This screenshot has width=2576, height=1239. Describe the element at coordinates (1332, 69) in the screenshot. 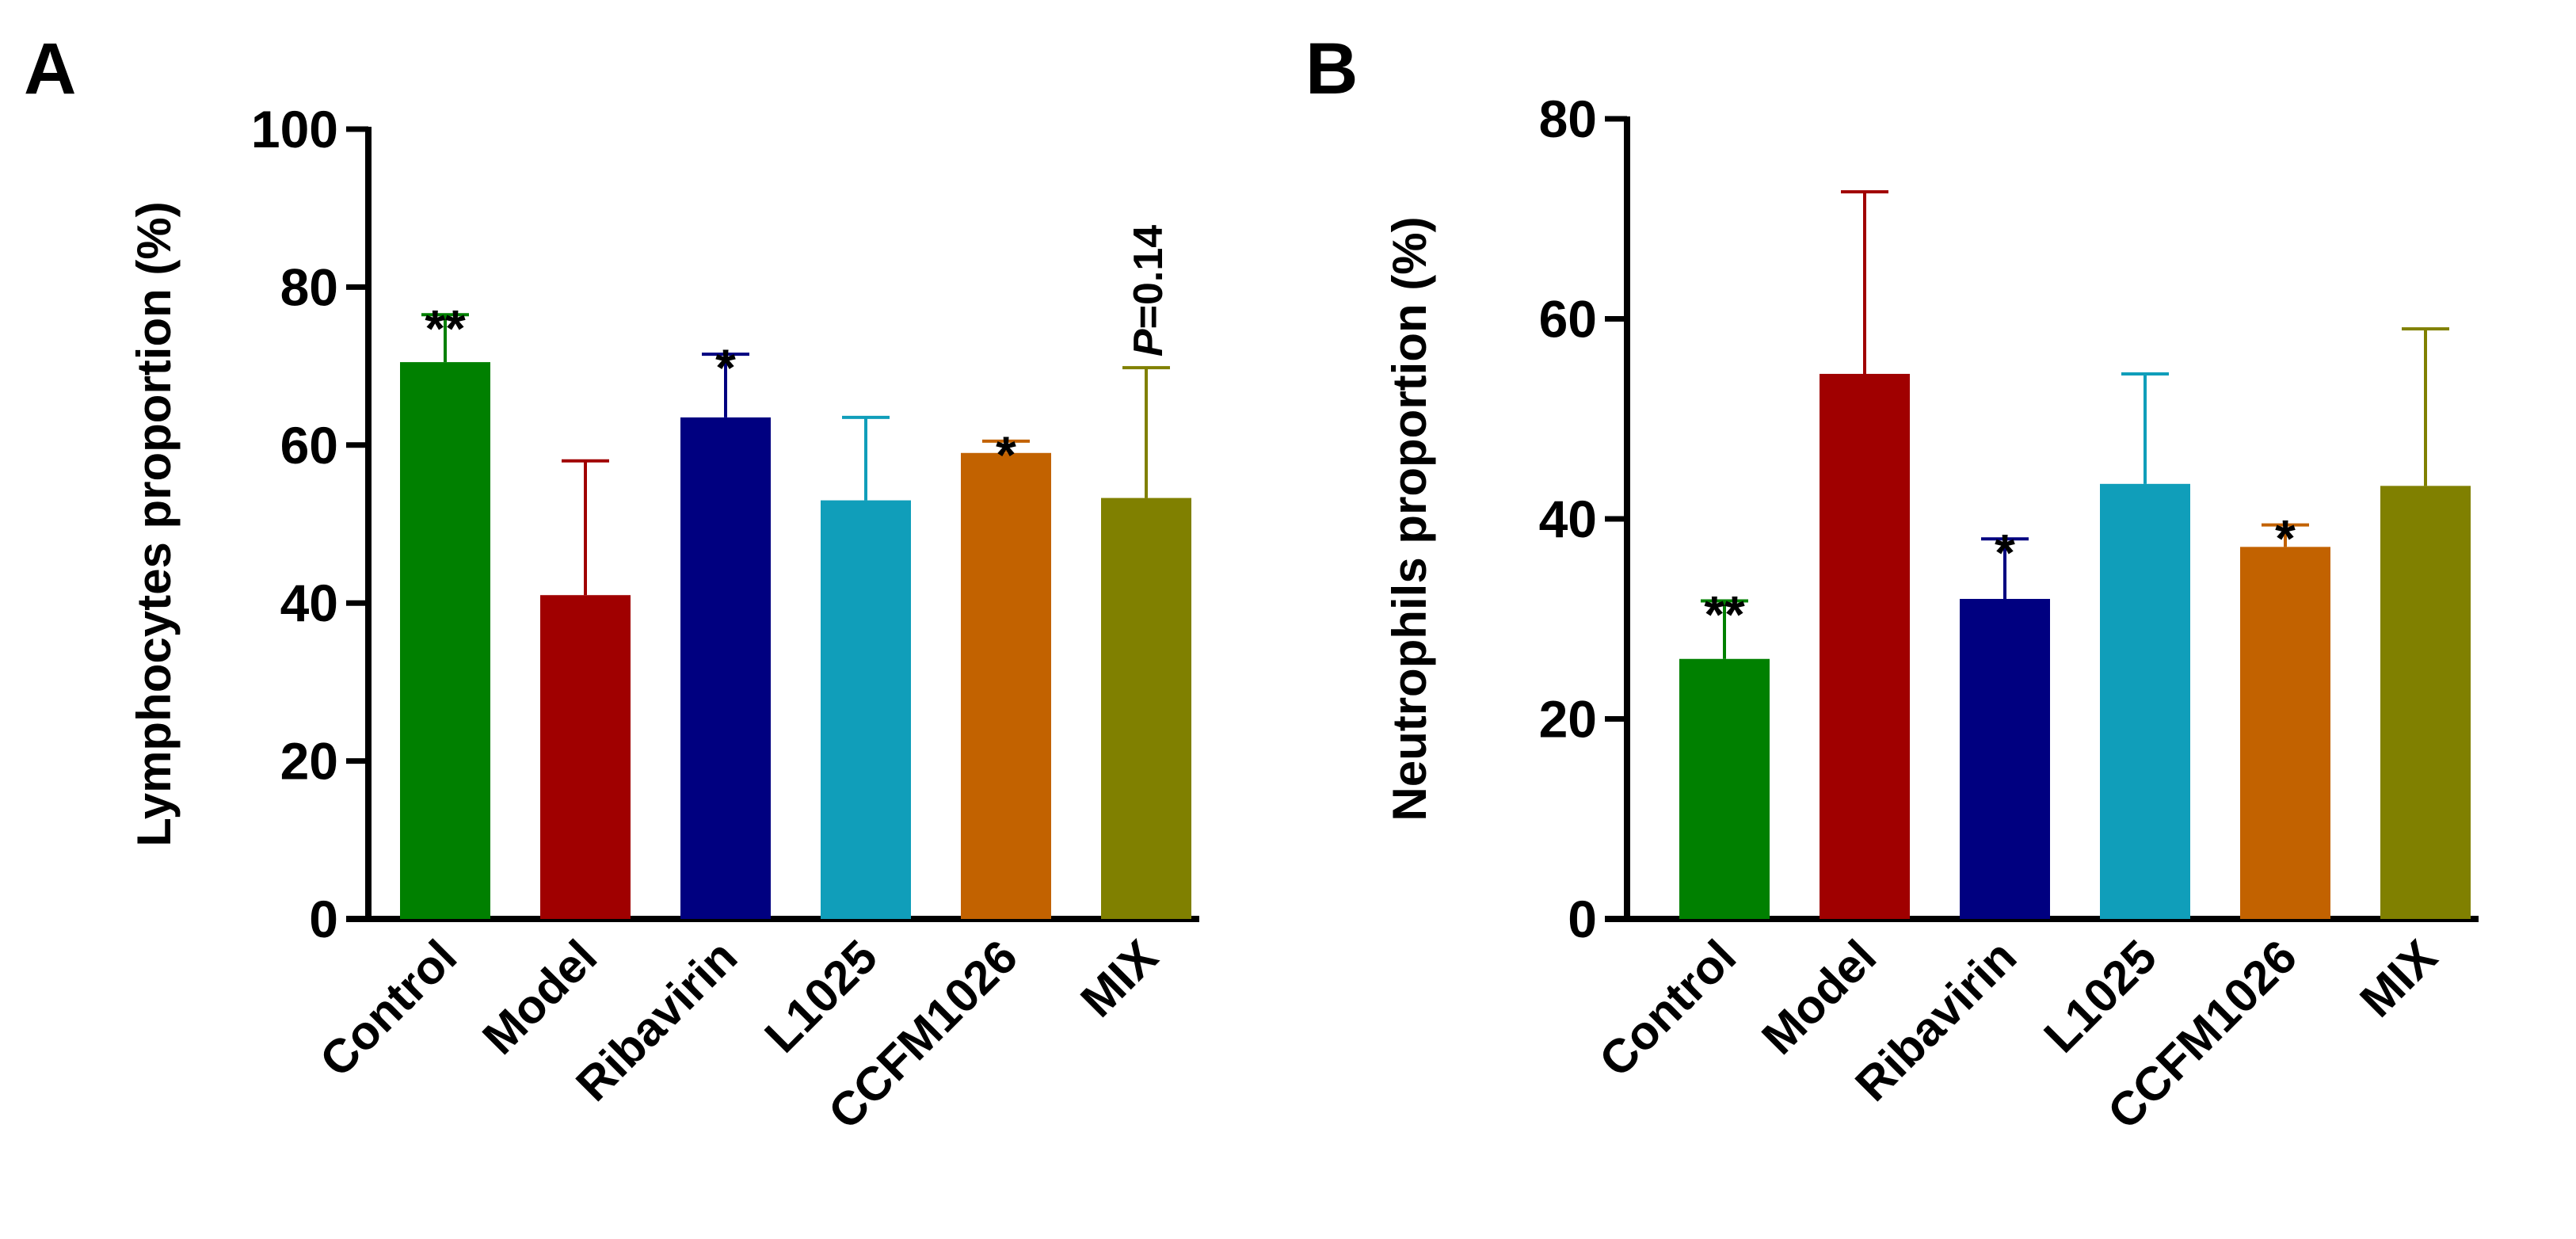

I see `panel-label: B` at that location.